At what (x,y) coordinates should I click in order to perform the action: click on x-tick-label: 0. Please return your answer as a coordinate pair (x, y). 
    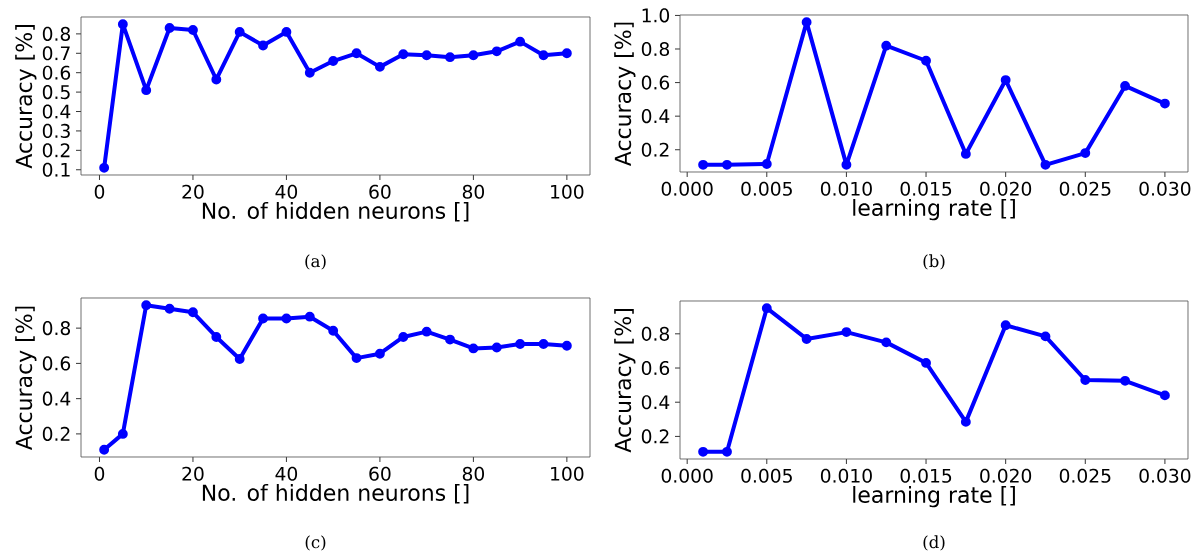
    Looking at the image, I should click on (99, 473).